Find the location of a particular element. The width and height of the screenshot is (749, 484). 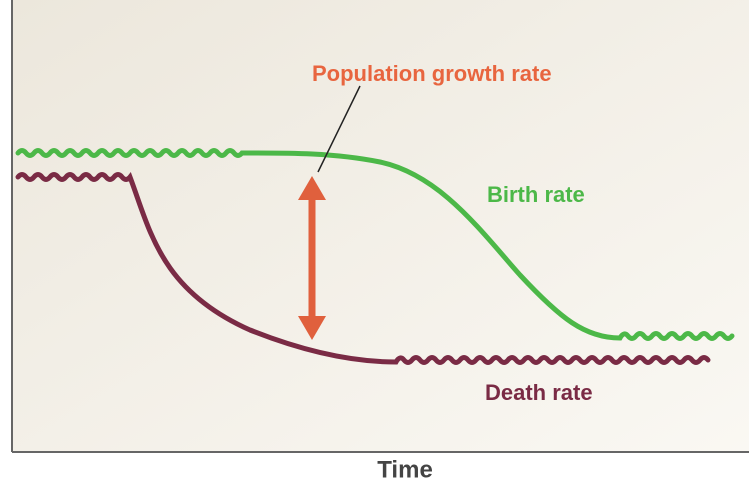

growth-arrow-head-top is located at coordinates (312, 188).